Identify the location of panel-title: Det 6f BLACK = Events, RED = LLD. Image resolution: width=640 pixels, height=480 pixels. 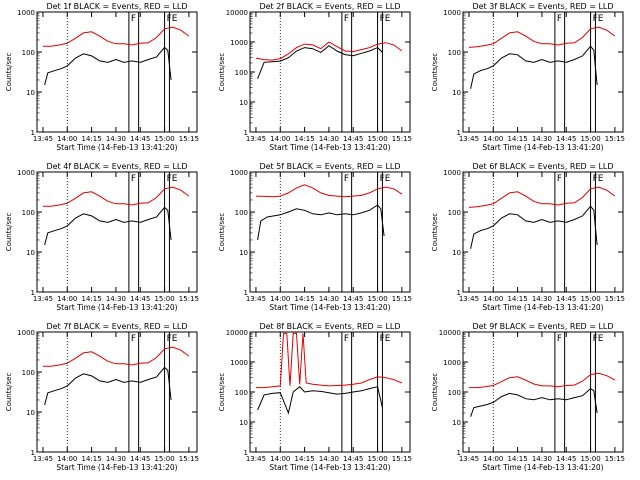
(542, 166).